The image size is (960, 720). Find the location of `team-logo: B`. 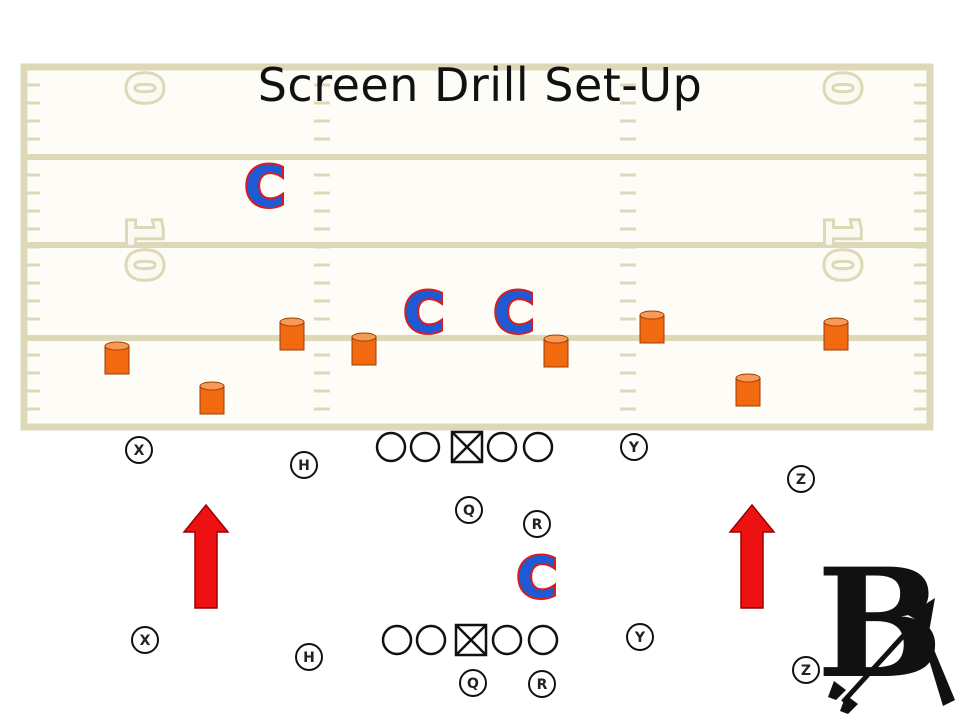

team-logo: B is located at coordinates (886, 625).